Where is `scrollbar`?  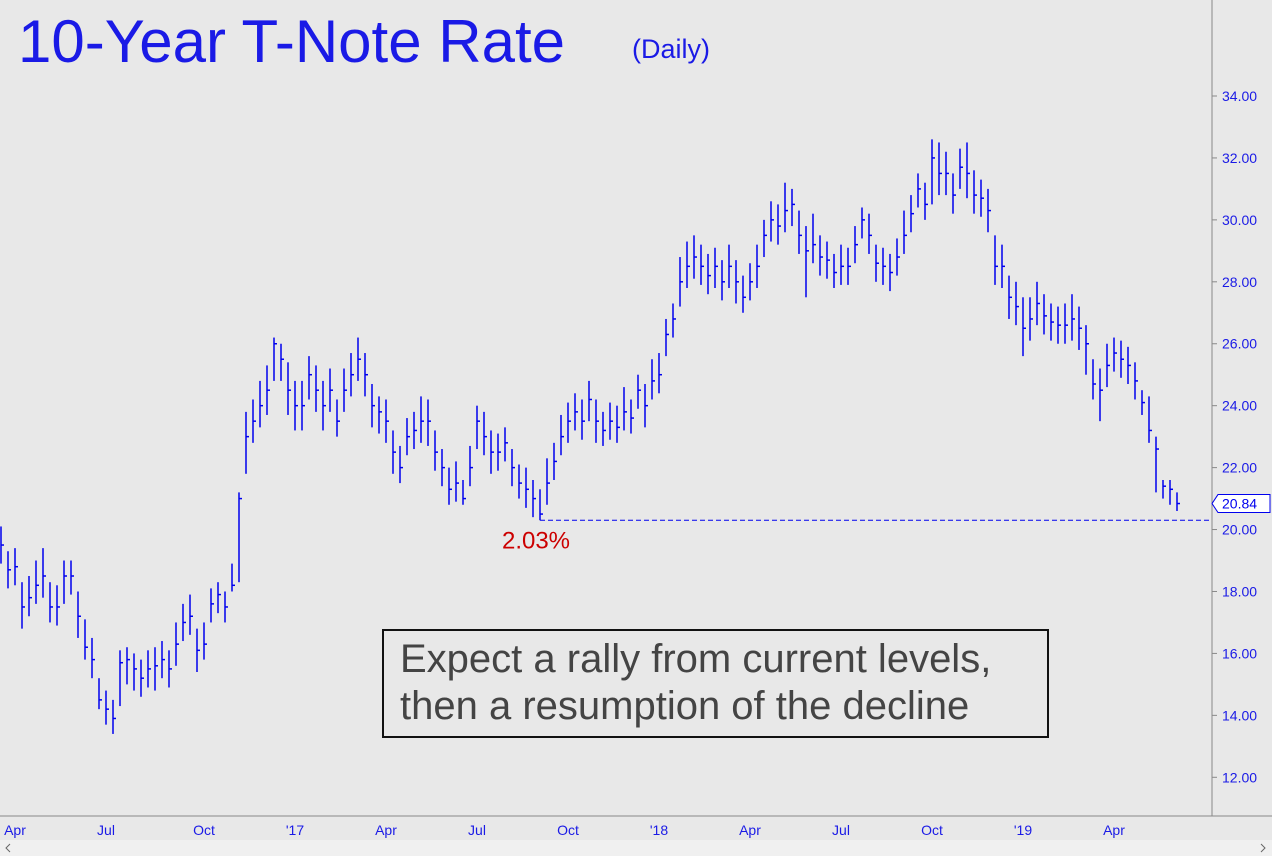
scrollbar is located at coordinates (636, 848).